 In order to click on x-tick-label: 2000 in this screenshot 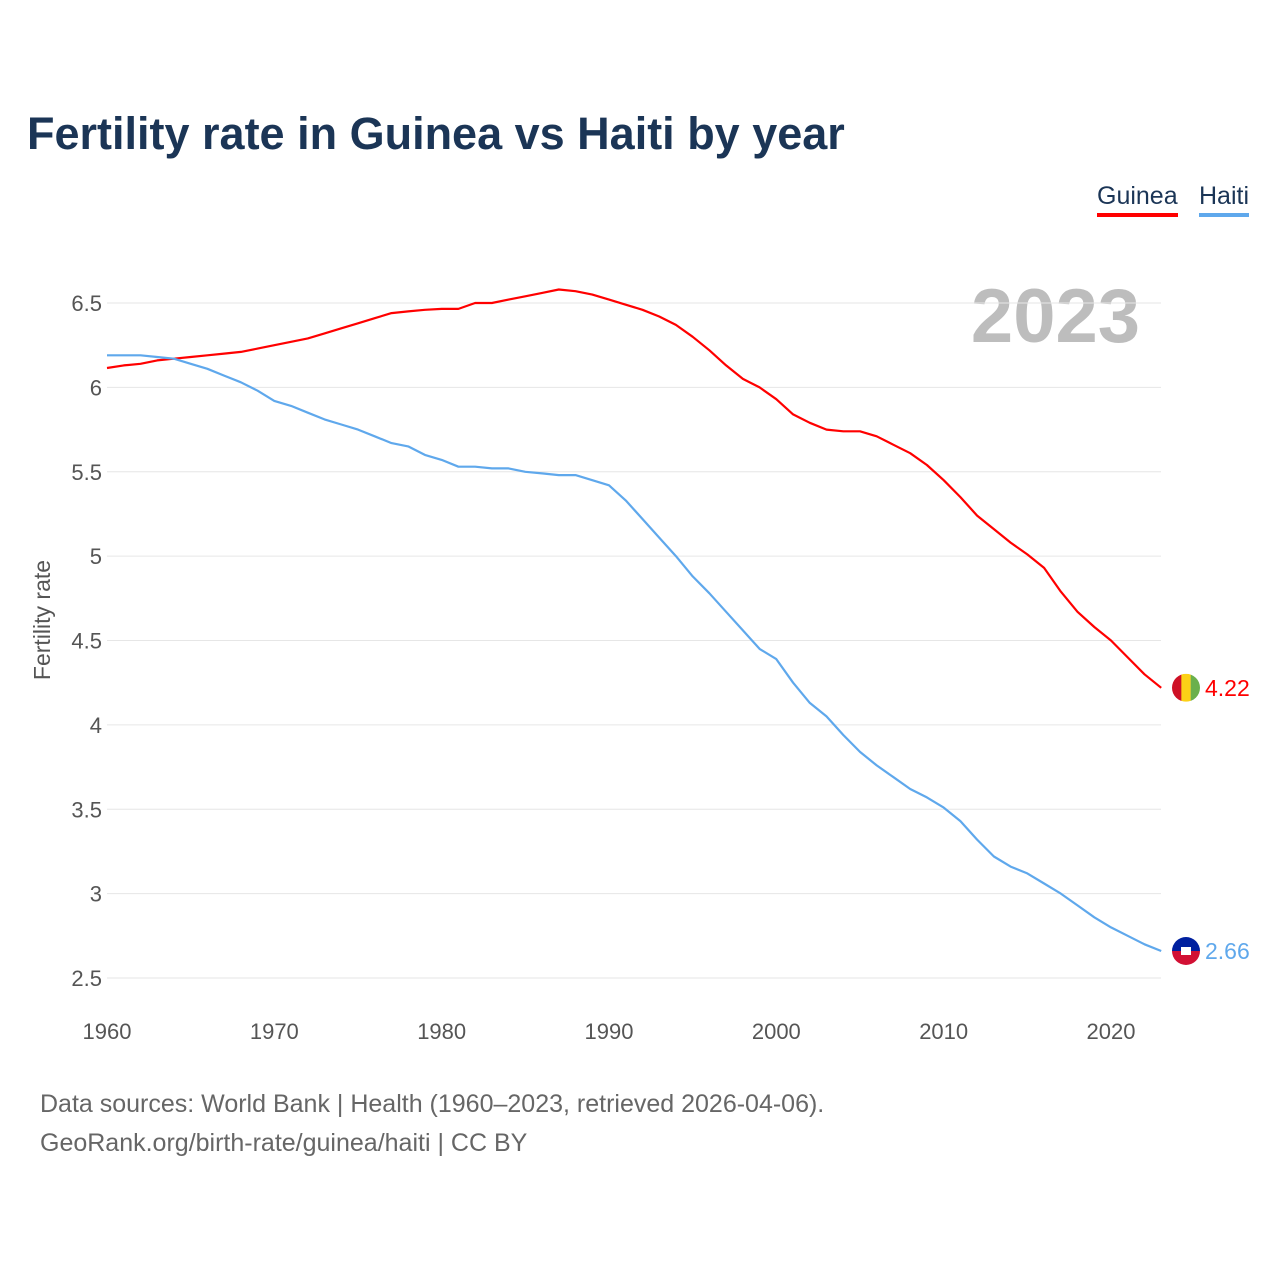, I will do `click(776, 1031)`.